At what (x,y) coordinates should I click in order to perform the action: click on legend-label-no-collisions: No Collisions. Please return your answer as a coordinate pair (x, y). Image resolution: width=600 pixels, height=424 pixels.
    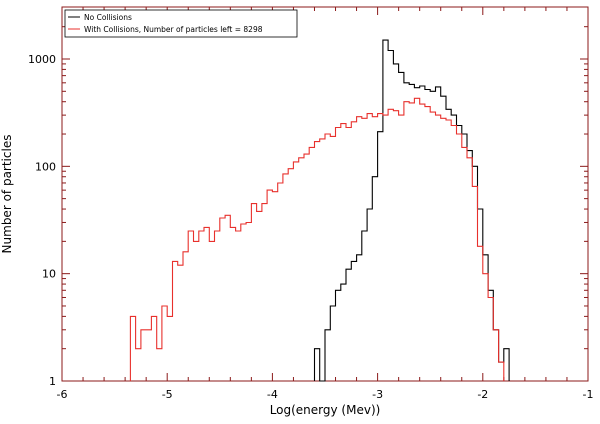
    Looking at the image, I should click on (108, 17).